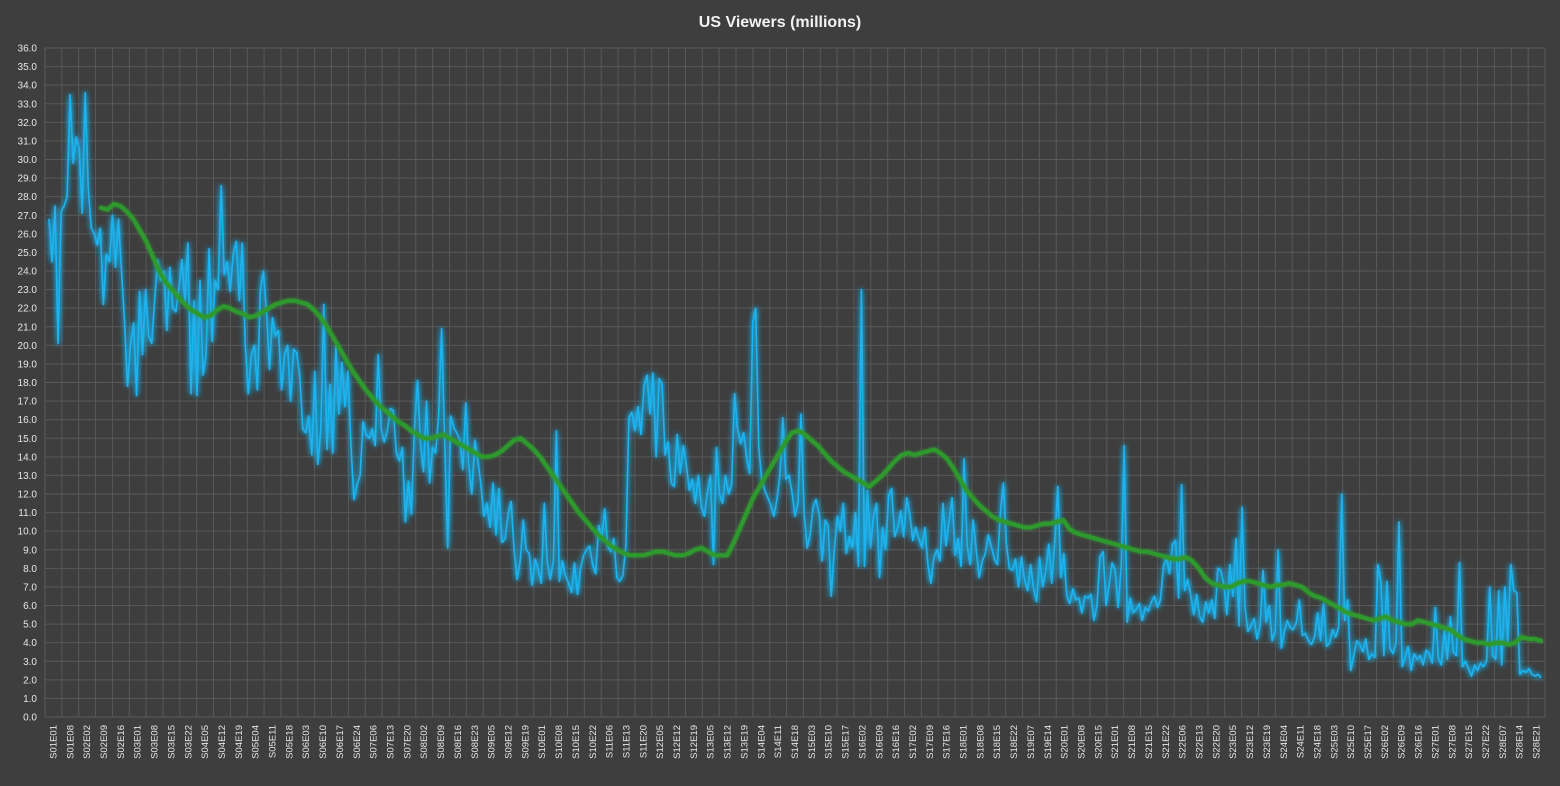 The width and height of the screenshot is (1560, 786). What do you see at coordinates (138, 742) in the screenshot?
I see `x-tick-label: S03E01` at bounding box center [138, 742].